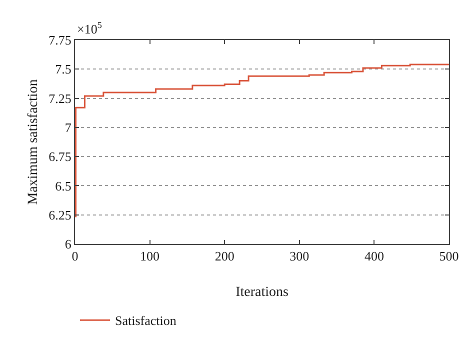  Describe the element at coordinates (150, 256) in the screenshot. I see `x-tick-label: 100` at that location.